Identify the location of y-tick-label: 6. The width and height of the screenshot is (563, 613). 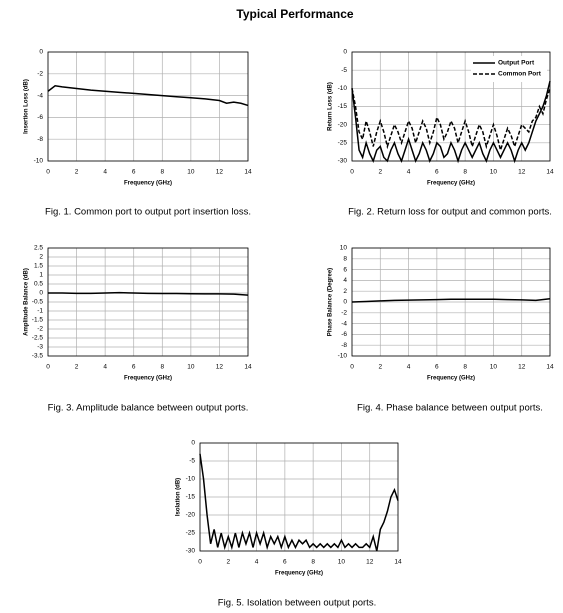
(345, 269).